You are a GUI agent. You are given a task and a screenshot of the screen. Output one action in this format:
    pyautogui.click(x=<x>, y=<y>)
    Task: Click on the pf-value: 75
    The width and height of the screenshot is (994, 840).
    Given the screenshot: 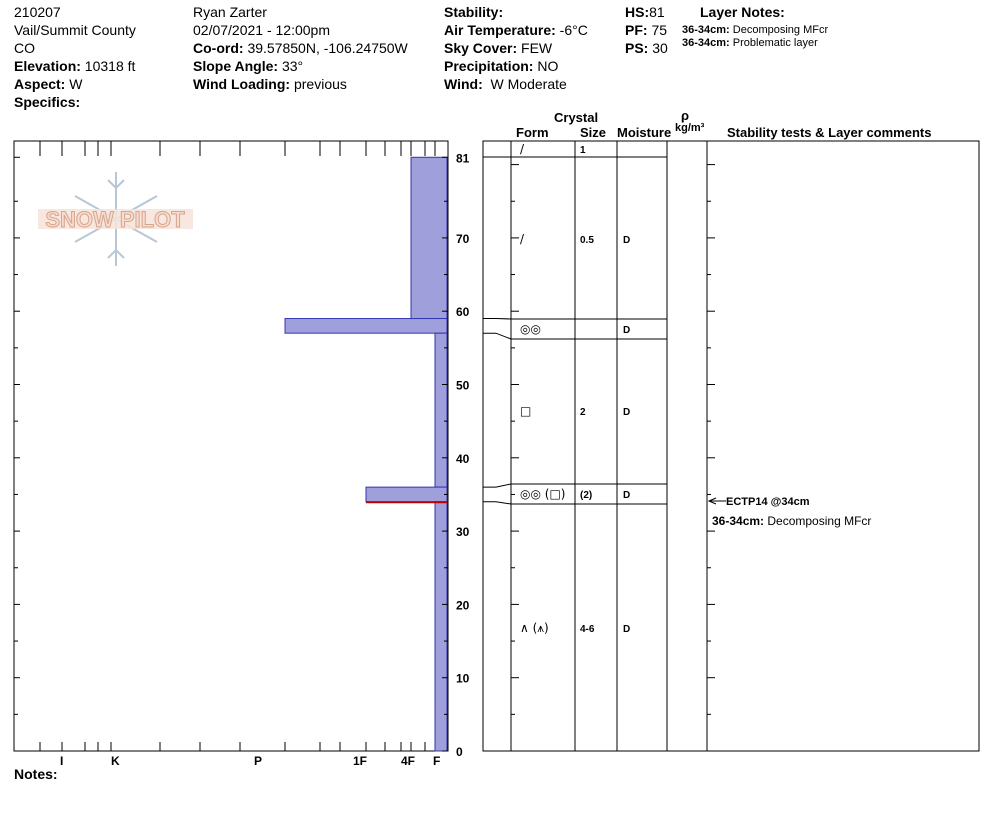 What is the action you would take?
    pyautogui.click(x=659, y=30)
    